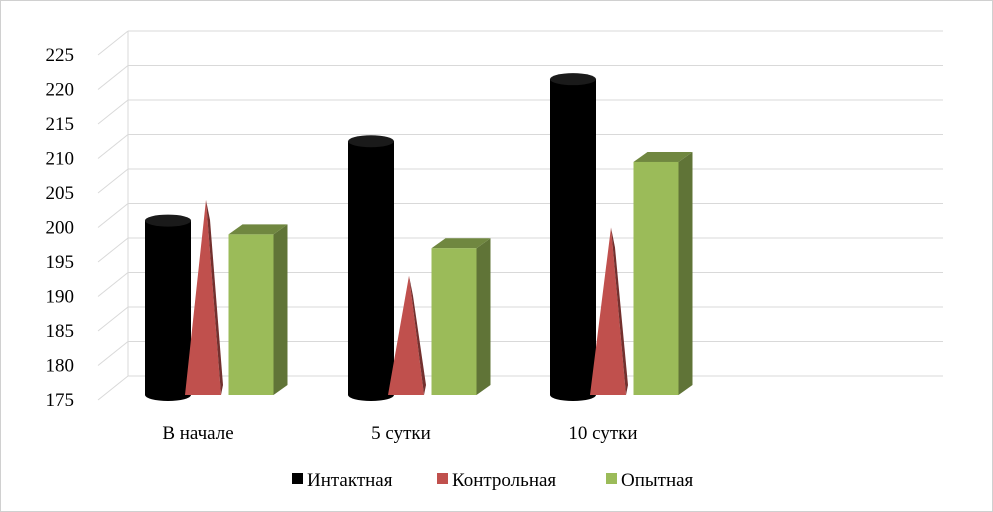  What do you see at coordinates (60, 124) in the screenshot?
I see `y-tick-label: 215` at bounding box center [60, 124].